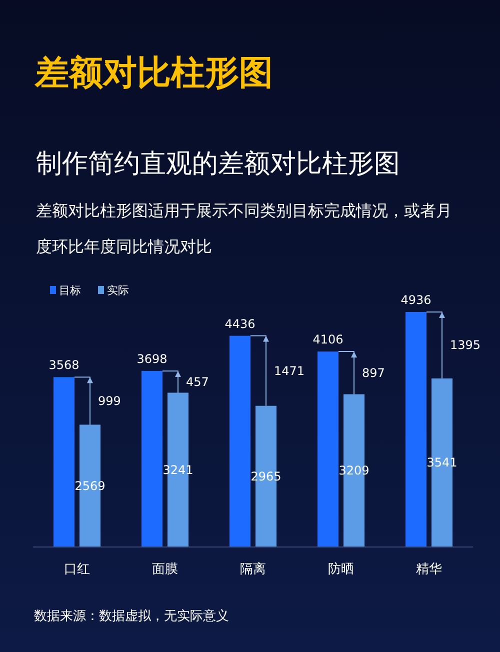  I want to click on chart-subtitle: 制作简约直观的差额对比柱形图, so click(218, 164).